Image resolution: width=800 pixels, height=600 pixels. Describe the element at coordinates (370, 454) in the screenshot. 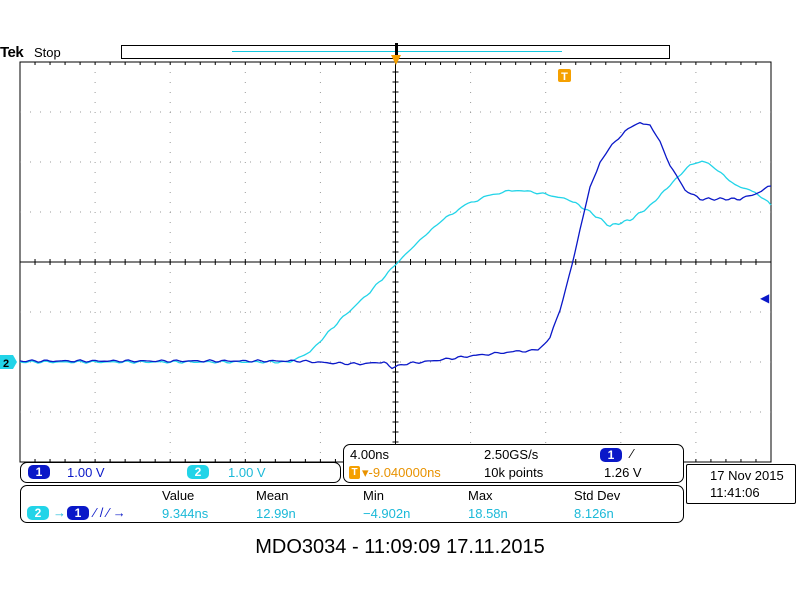

I see `timebase: 4.00ns` at that location.